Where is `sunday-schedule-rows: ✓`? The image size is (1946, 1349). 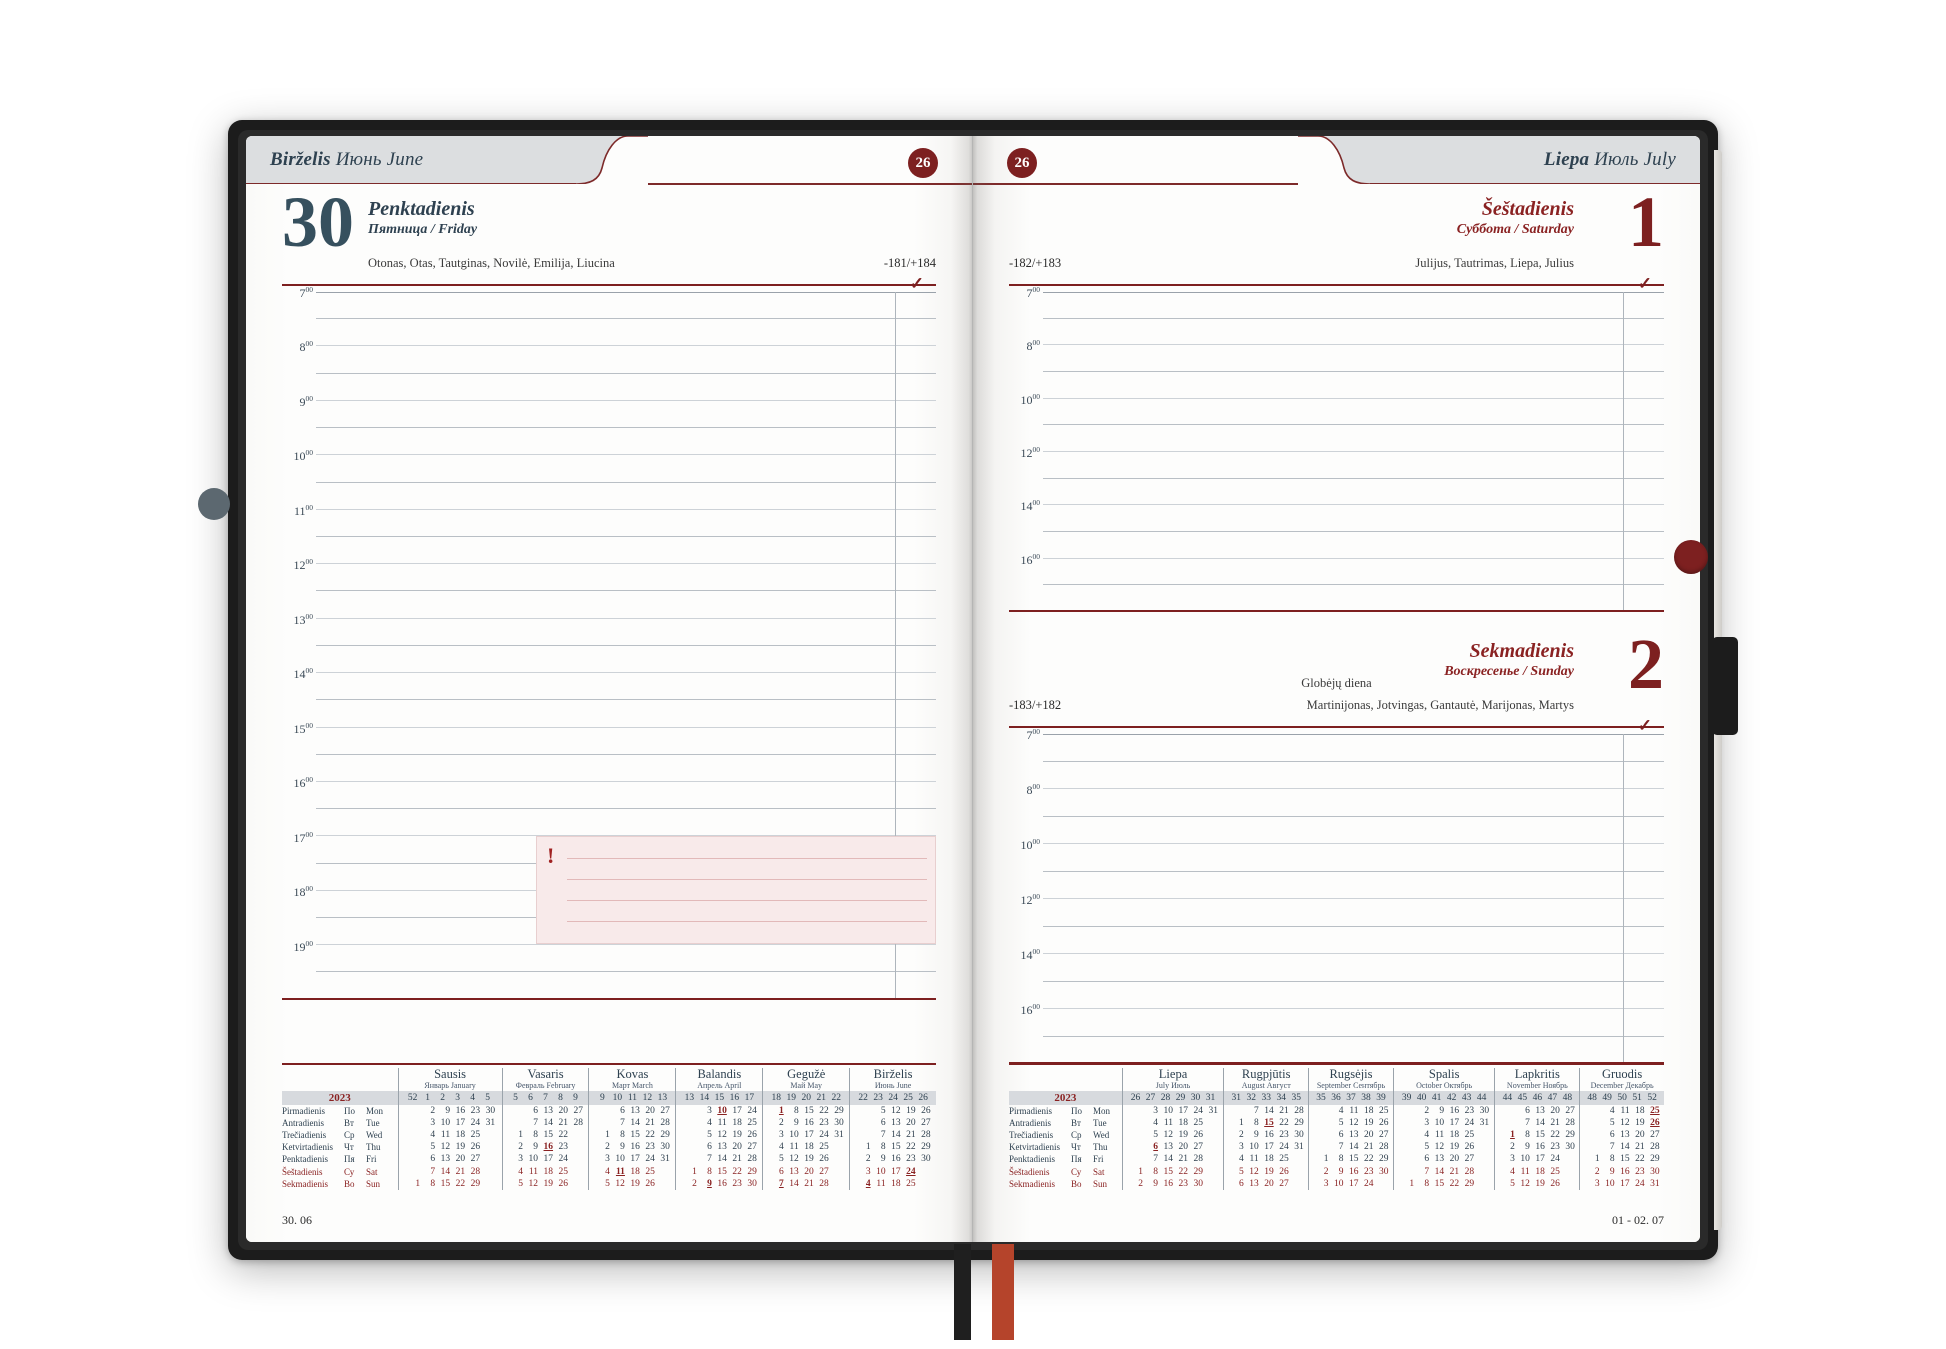
sunday-schedule-rows: ✓ is located at coordinates (1353, 890).